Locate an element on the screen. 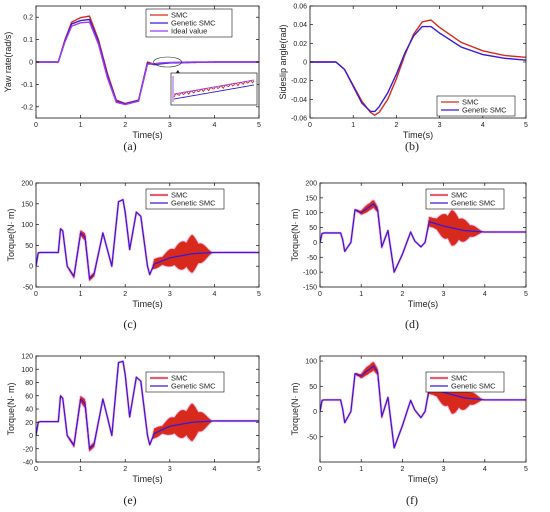  y-tick-label: 20 is located at coordinates (29, 423).